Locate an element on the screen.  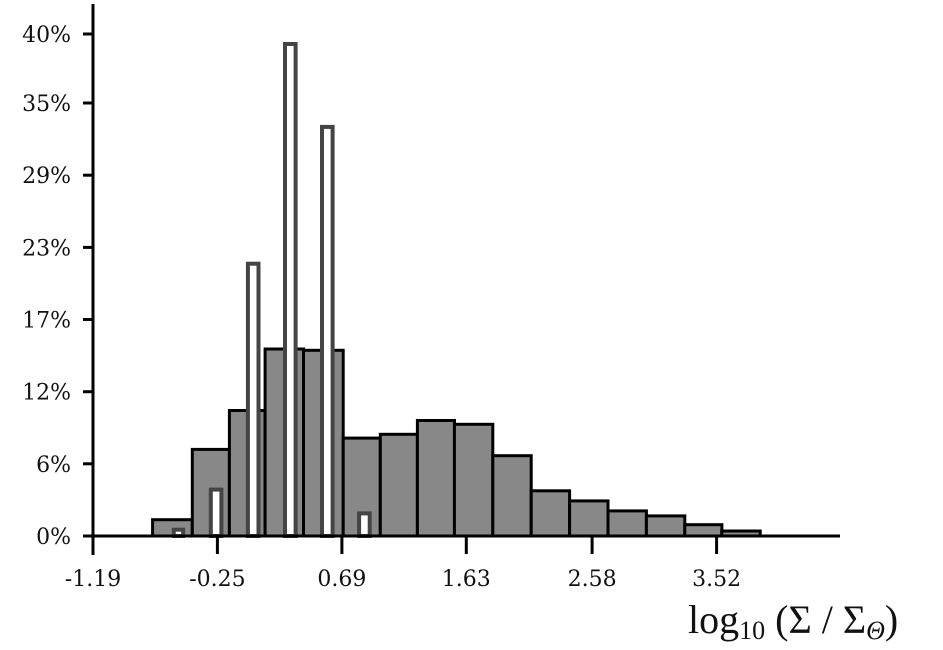
y-tick-label: 23% is located at coordinates (46, 248).